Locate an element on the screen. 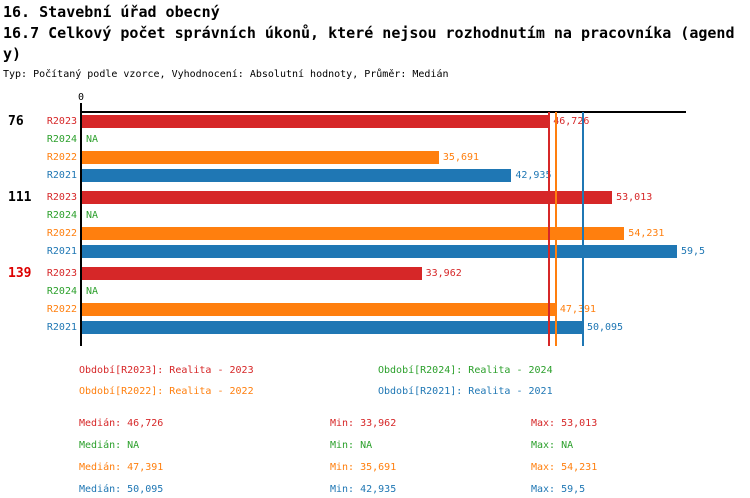  bar-row: R2022 47,391 is located at coordinates (375, 312).